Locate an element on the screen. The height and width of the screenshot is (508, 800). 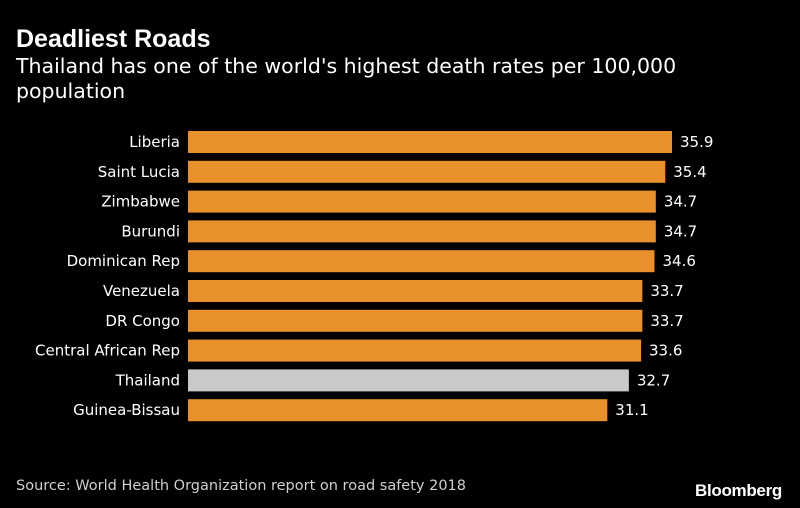
value-label: 35.4 is located at coordinates (689, 172).